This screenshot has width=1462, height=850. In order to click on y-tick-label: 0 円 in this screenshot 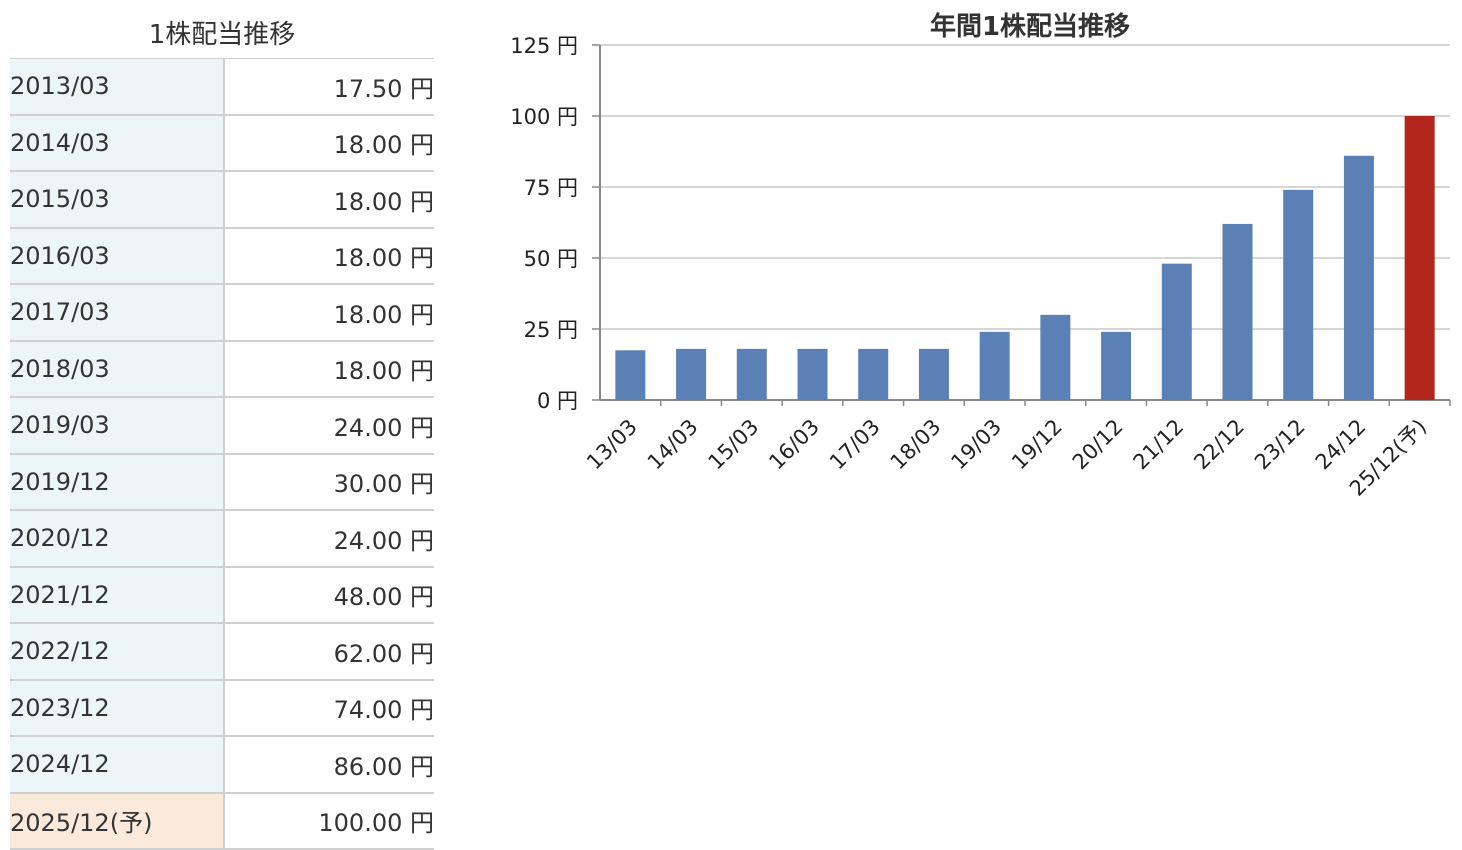, I will do `click(557, 401)`.